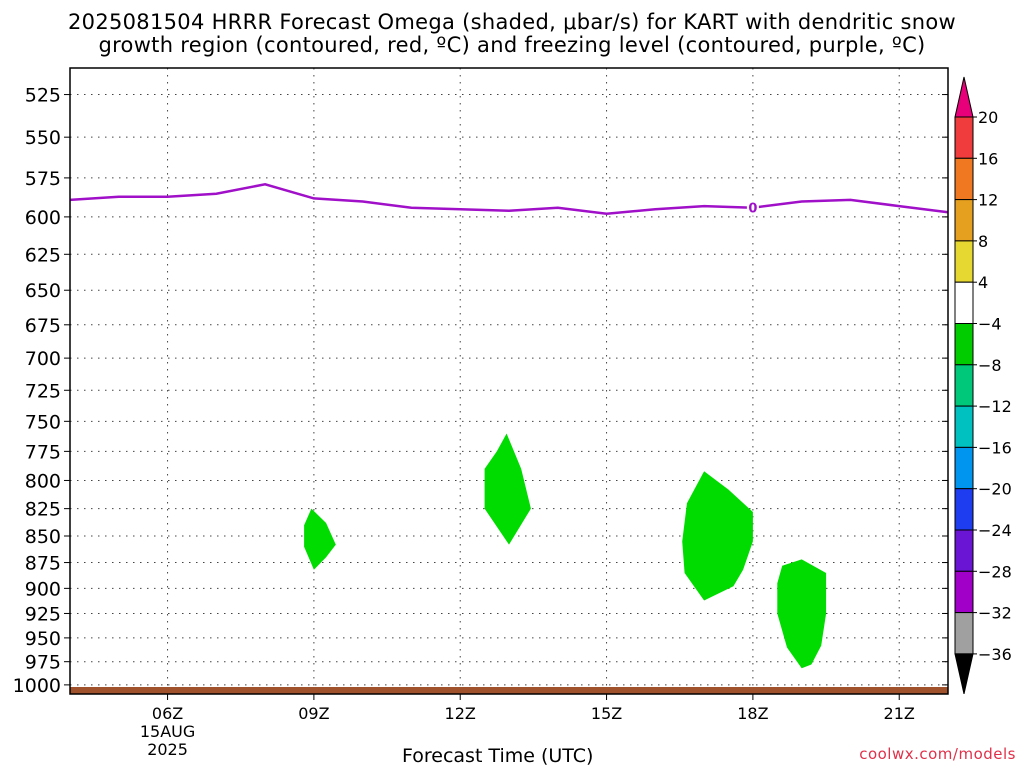  What do you see at coordinates (983, 241) in the screenshot?
I see `colorbar-label: 8` at bounding box center [983, 241].